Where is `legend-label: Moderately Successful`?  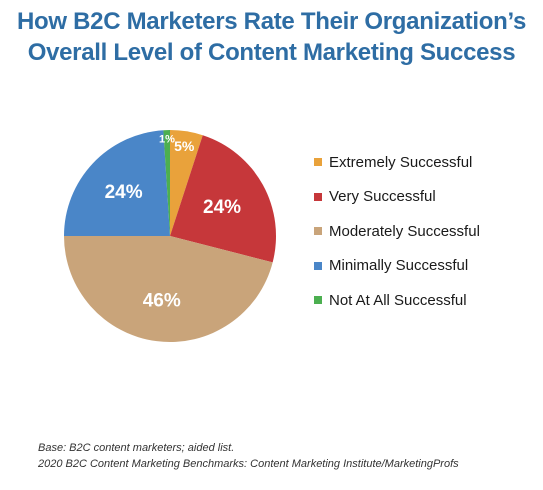 legend-label: Moderately Successful is located at coordinates (404, 231).